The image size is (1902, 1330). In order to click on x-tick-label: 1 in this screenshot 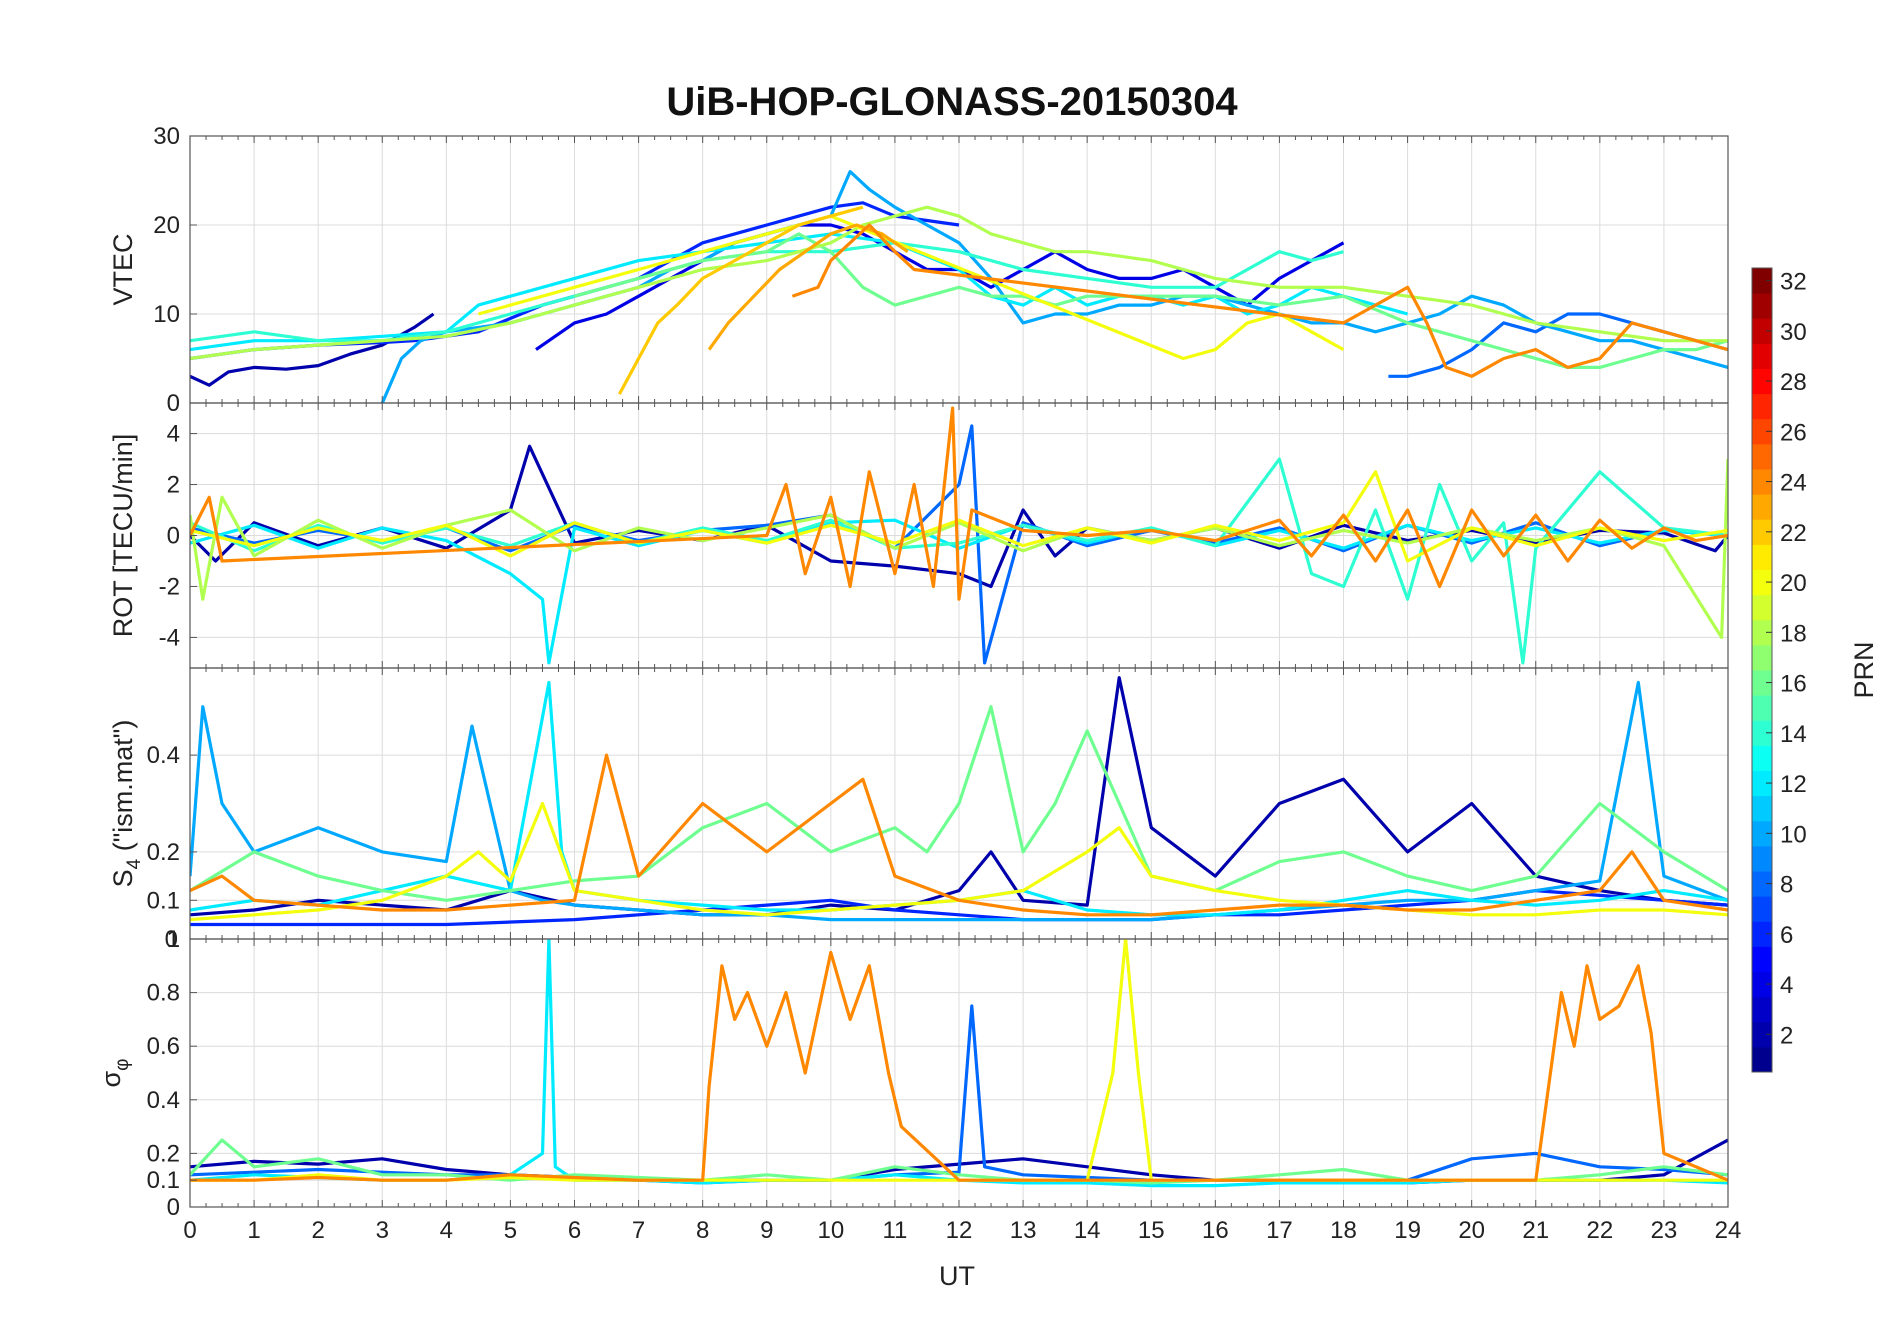, I will do `click(253, 1230)`.